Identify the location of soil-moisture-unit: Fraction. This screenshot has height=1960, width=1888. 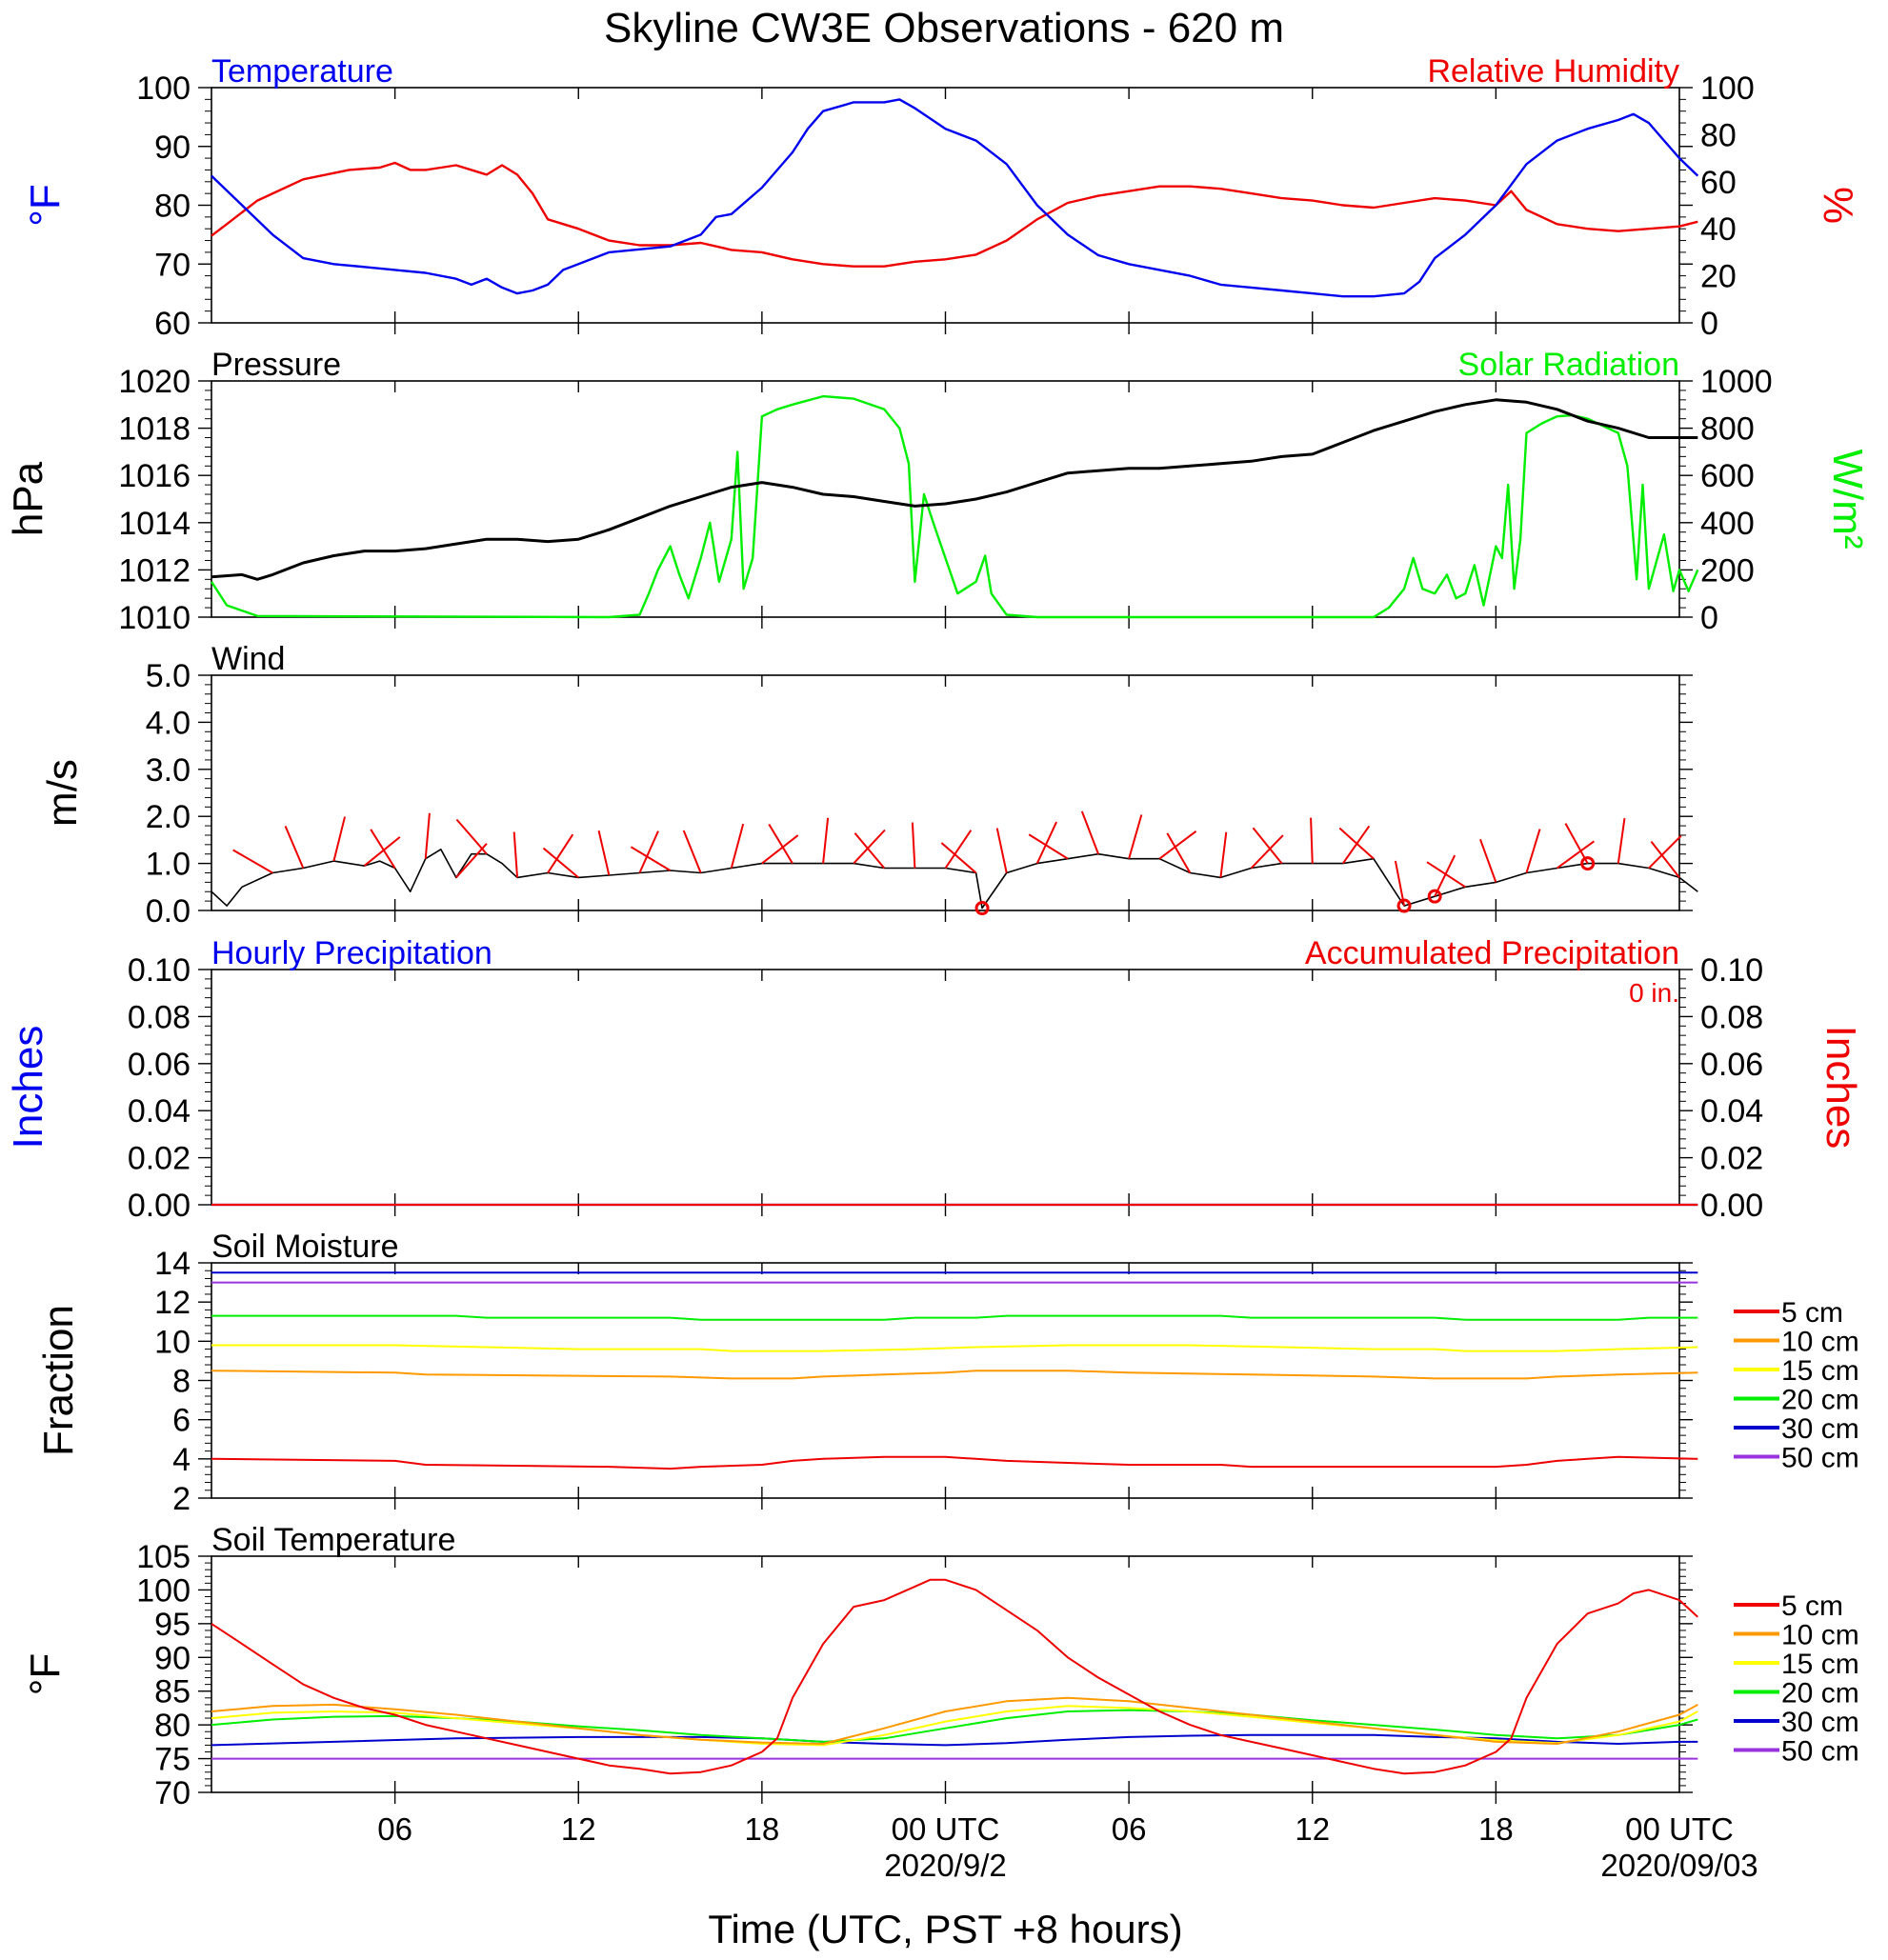
(58, 1380).